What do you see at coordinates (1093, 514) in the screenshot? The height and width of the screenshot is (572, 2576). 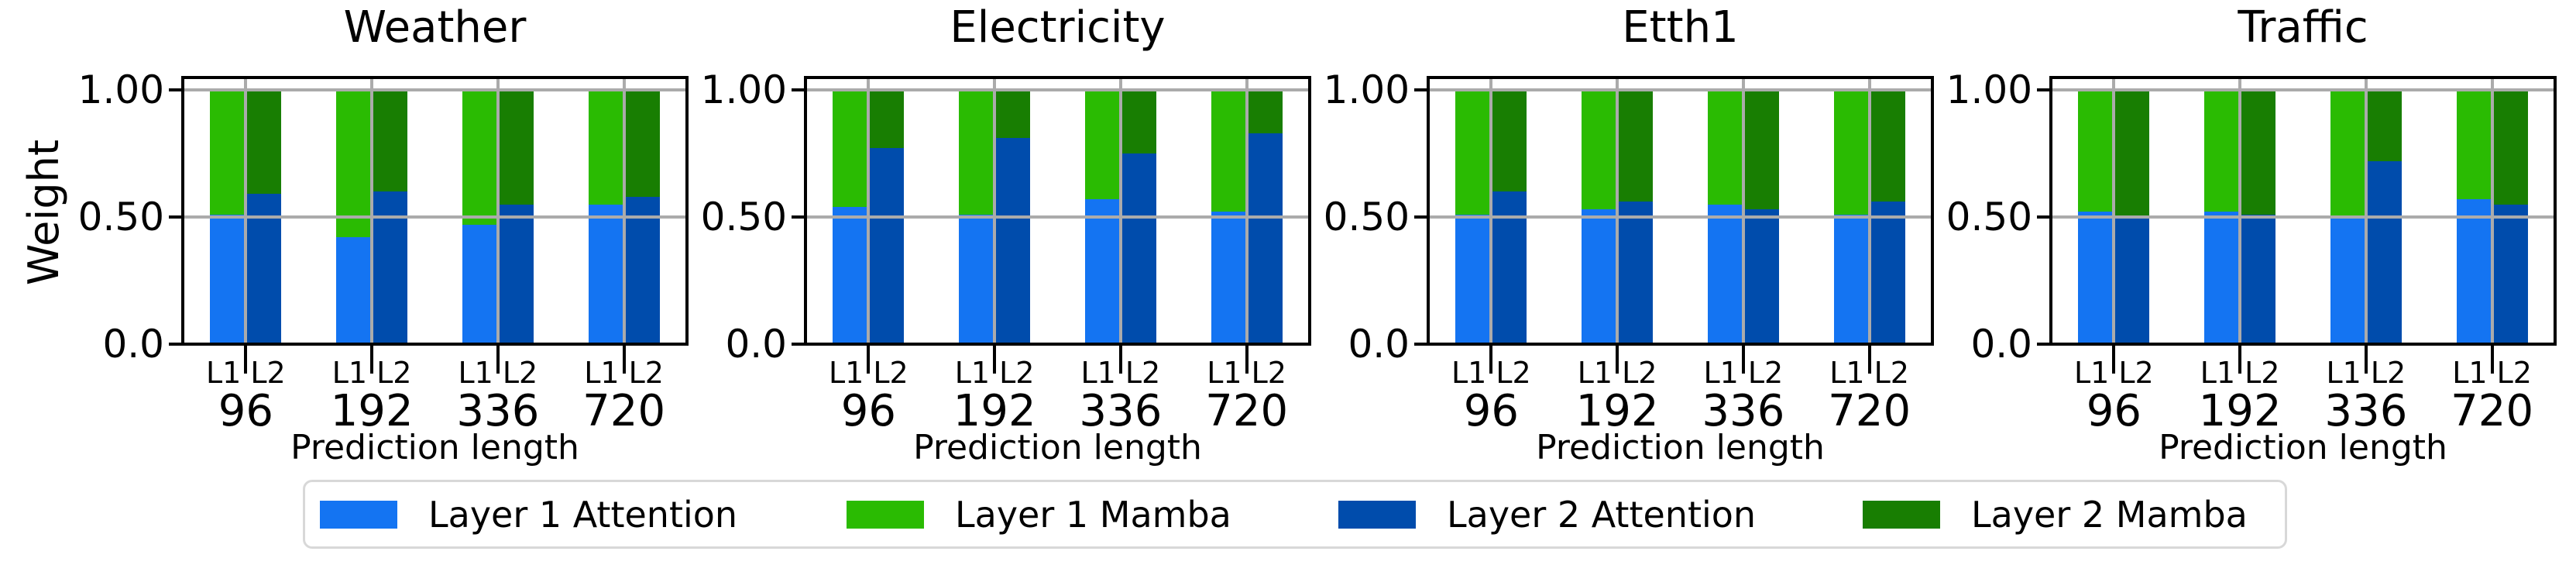 I see `legend-label-layer1_mamba: Layer 1 Mamba` at bounding box center [1093, 514].